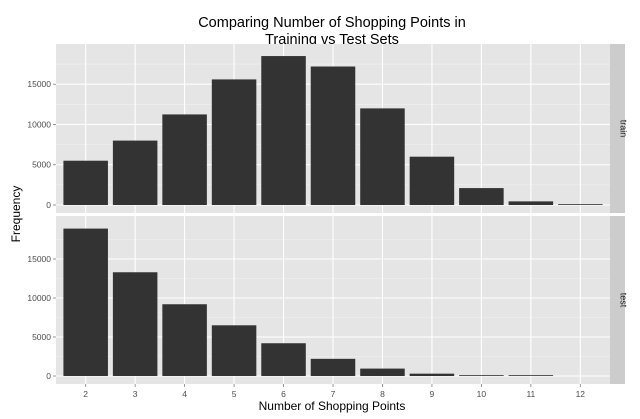 This screenshot has width=640, height=419. What do you see at coordinates (382, 394) in the screenshot?
I see `x-tick-label: 8` at bounding box center [382, 394].